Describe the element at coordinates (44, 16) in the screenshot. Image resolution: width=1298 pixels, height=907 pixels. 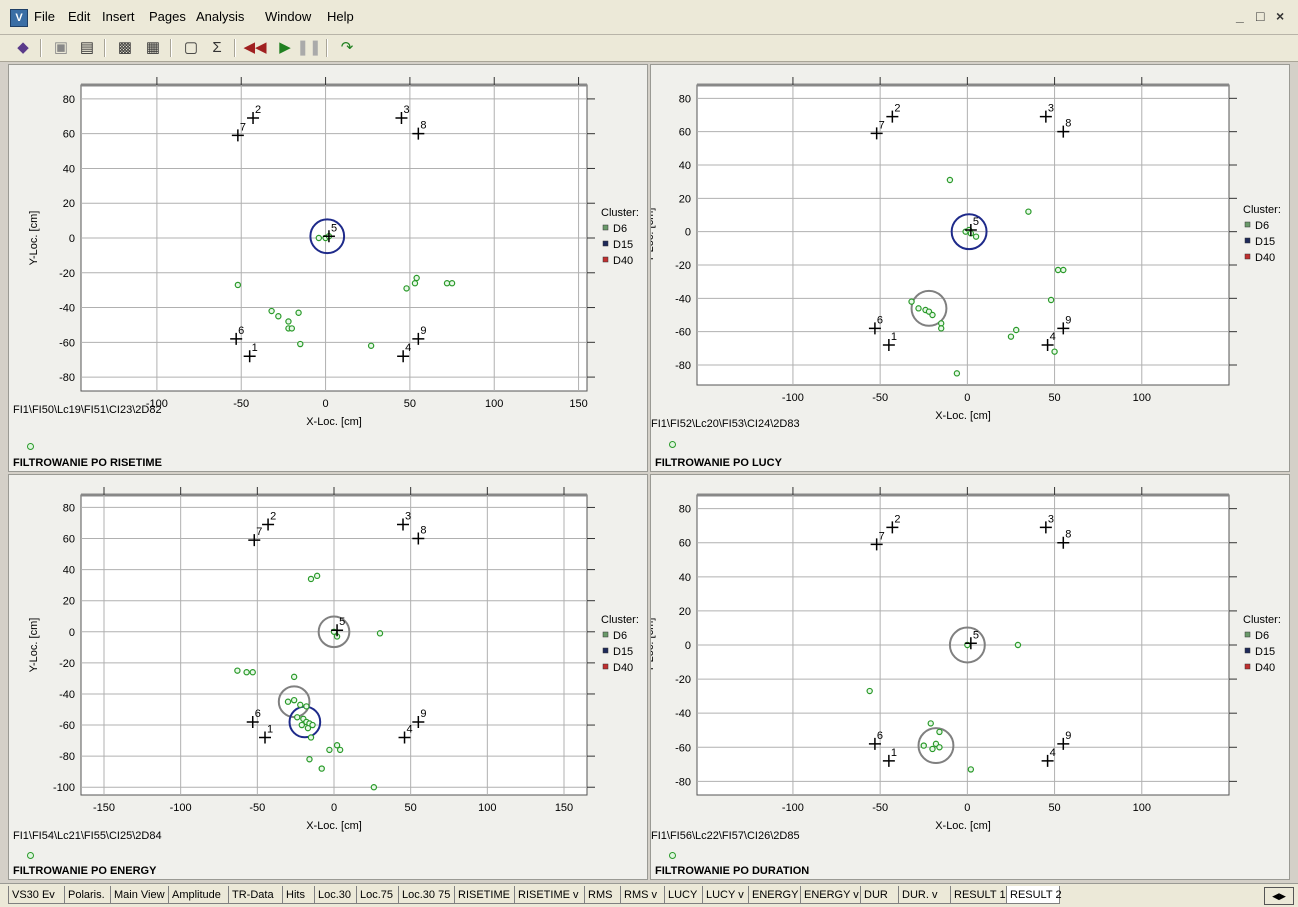
I see `menu-file: File` at that location.